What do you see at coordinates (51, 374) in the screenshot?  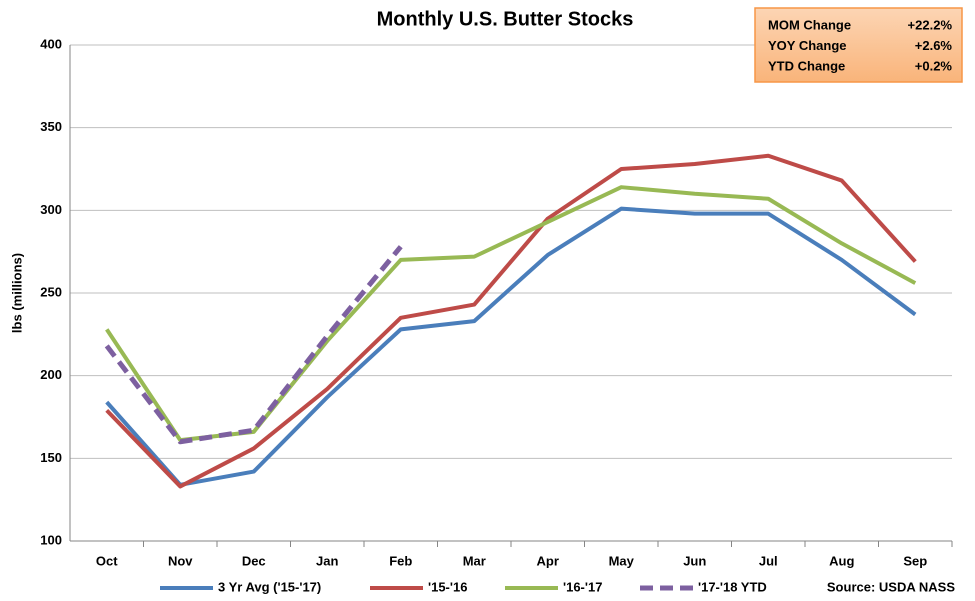 I see `y-tick-label: 200` at bounding box center [51, 374].